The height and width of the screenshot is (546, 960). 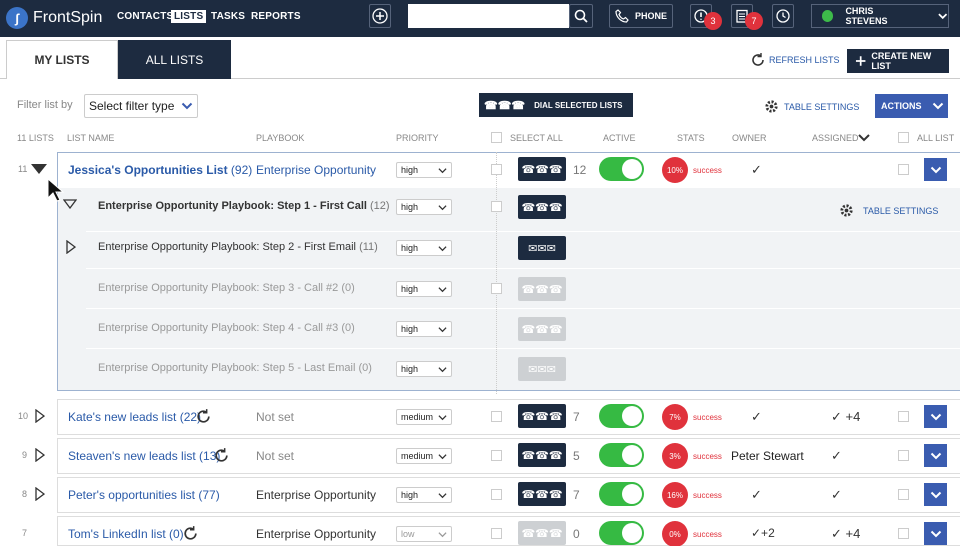 I want to click on playbook-header: PLAYBOOK, so click(x=280, y=138).